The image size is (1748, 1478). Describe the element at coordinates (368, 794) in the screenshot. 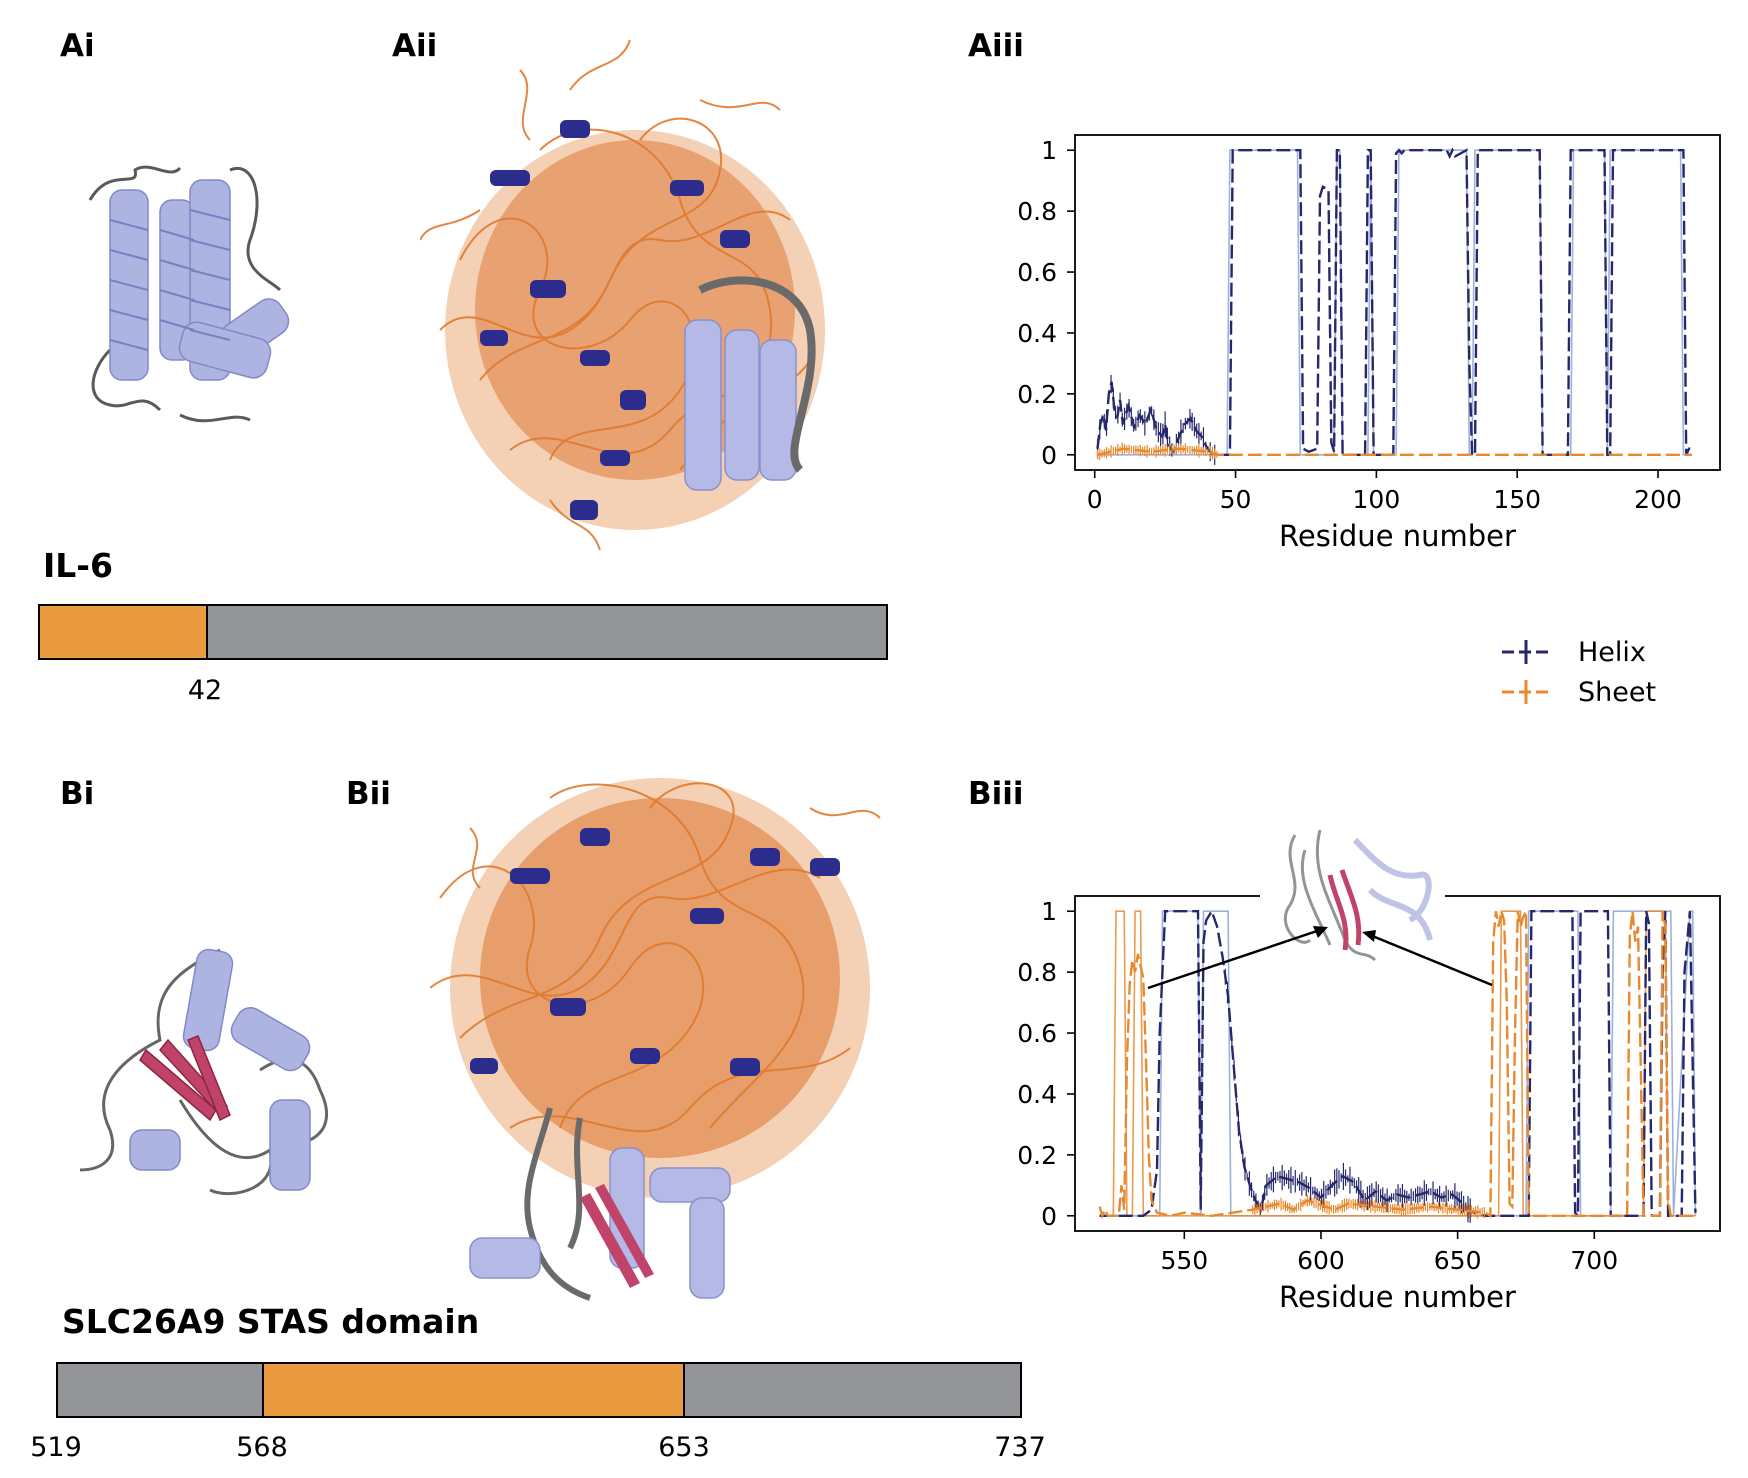

I see `panel-label-bii: Bii` at that location.